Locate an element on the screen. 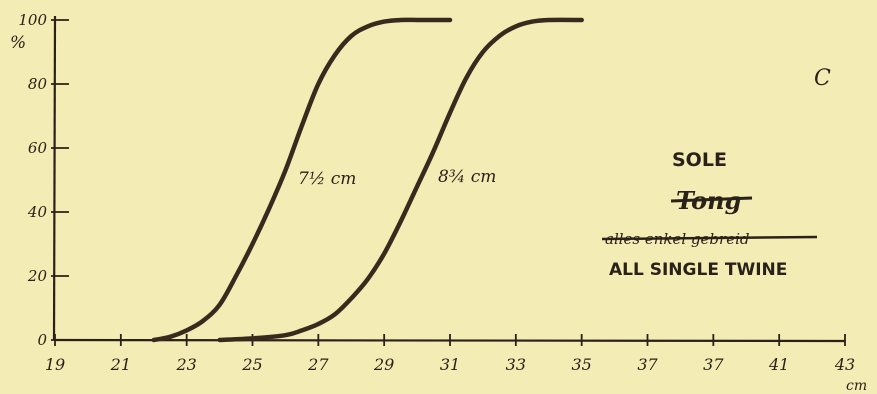  y-tick-label: 40 is located at coordinates (37, 212).